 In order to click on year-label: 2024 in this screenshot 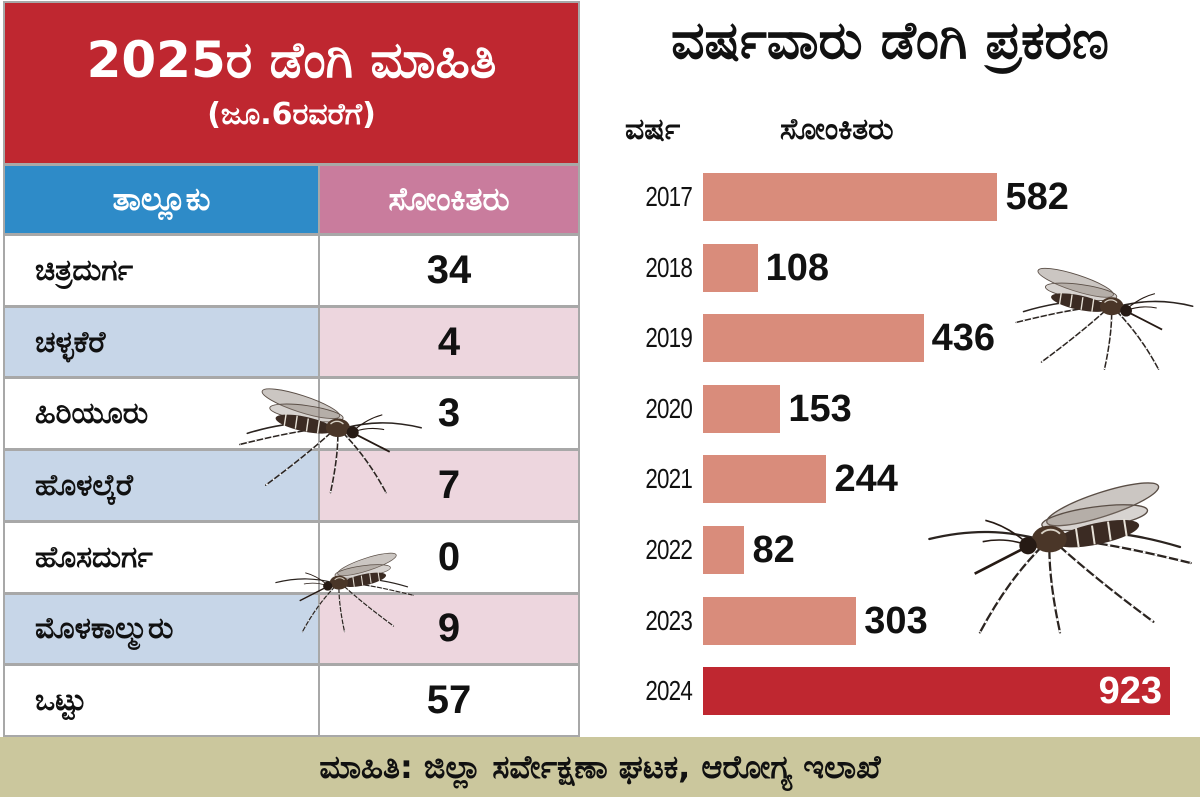, I will do `click(668, 691)`.